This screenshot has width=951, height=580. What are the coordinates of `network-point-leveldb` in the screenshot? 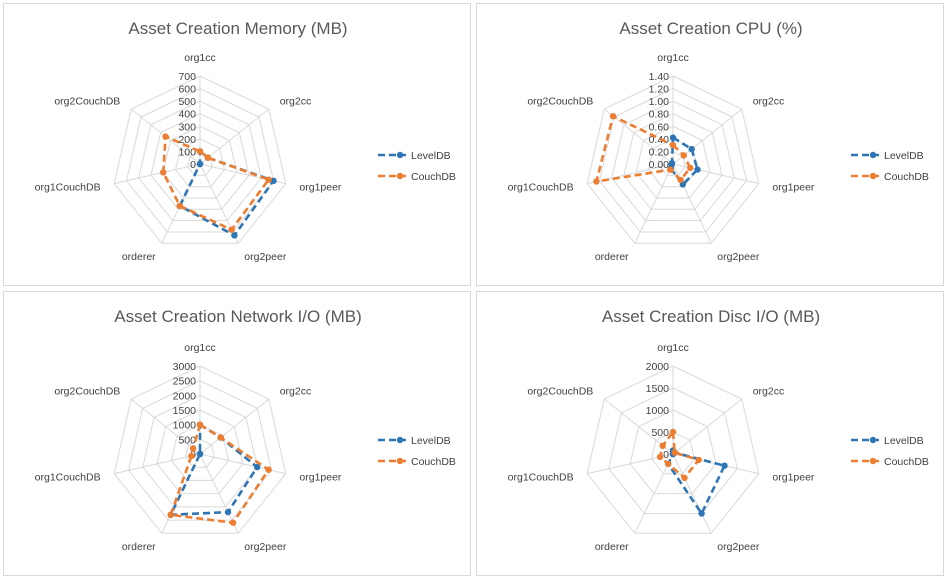 It's located at (200, 454).